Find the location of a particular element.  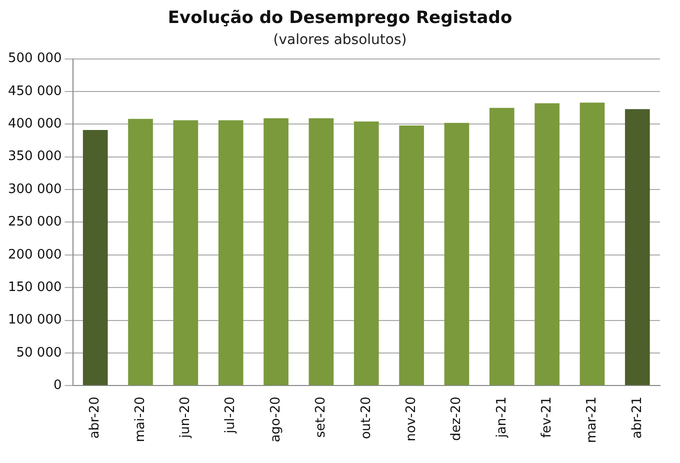

x-tick-label: set-20 is located at coordinates (321, 417).